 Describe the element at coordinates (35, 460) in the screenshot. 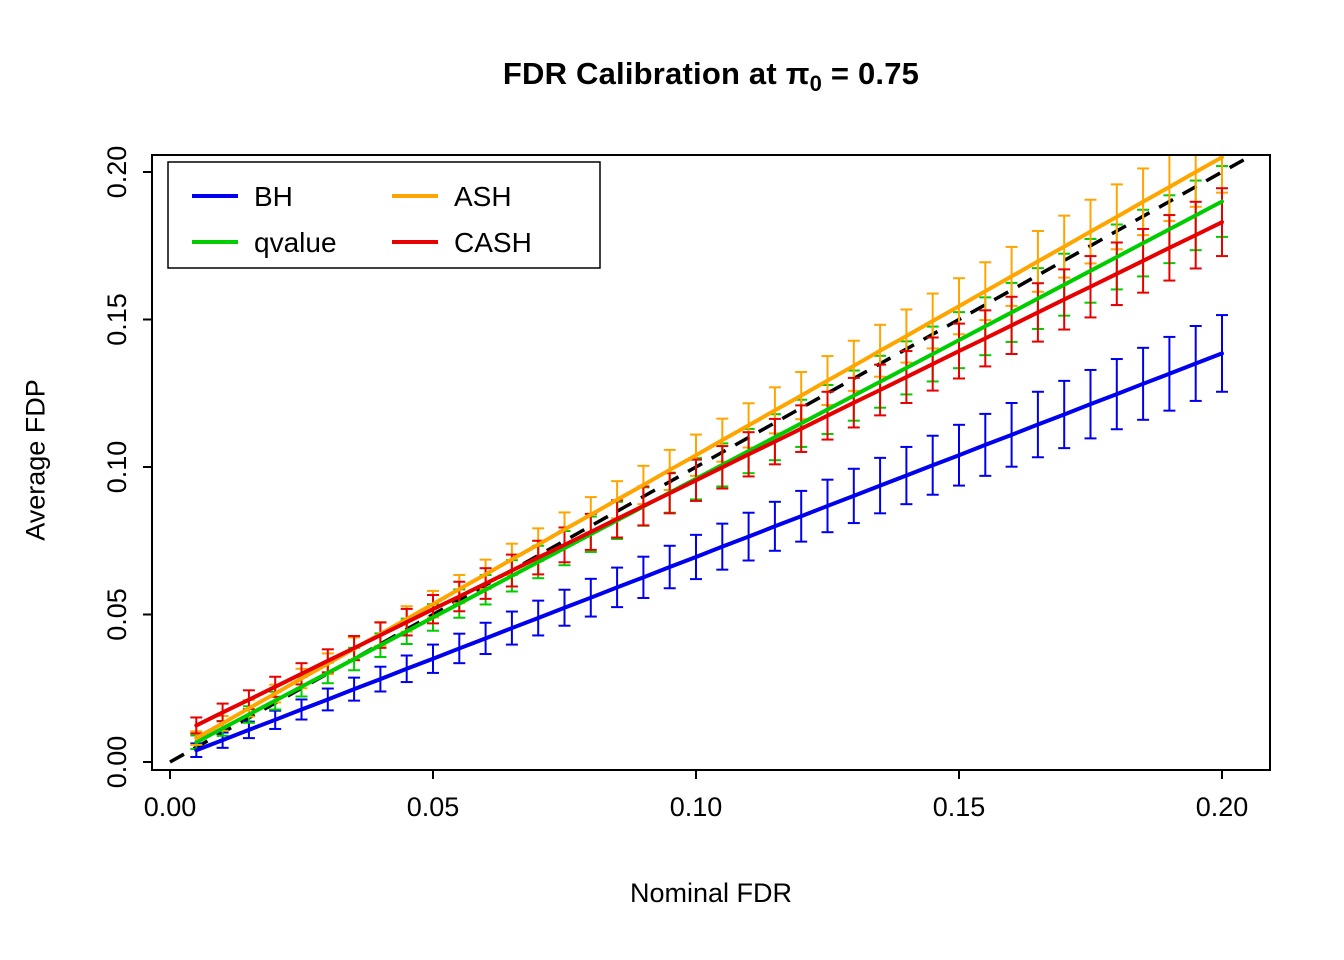

I see `y-axis-label: Average FDP` at that location.